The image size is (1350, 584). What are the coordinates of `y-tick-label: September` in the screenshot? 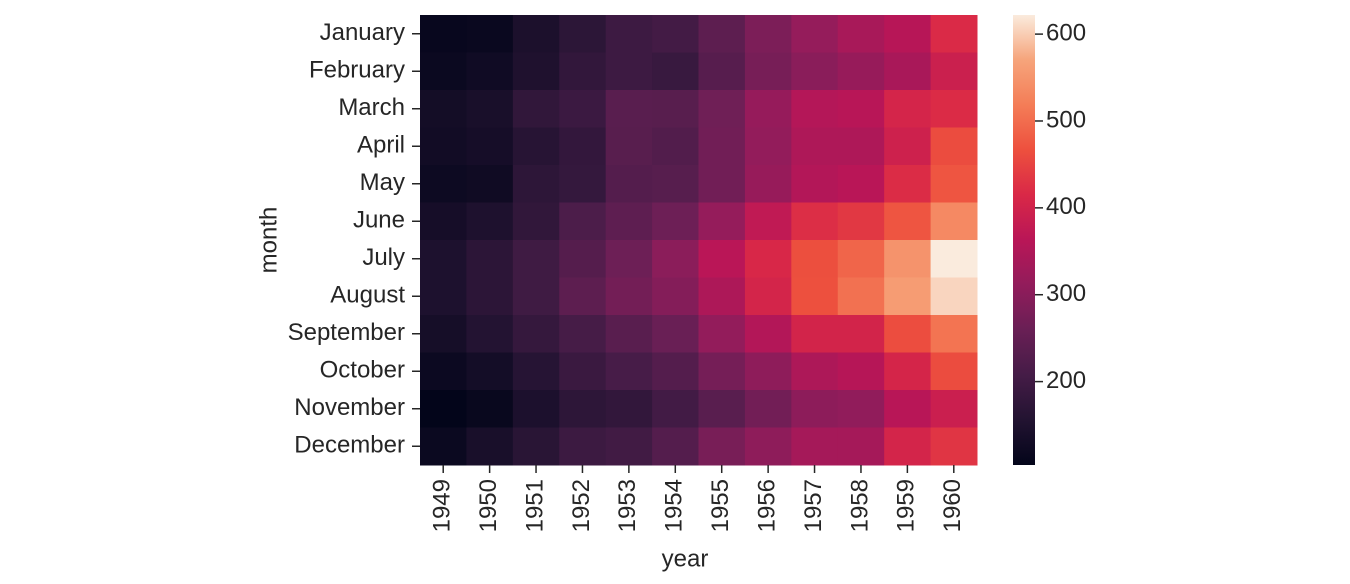 It's located at (346, 332).